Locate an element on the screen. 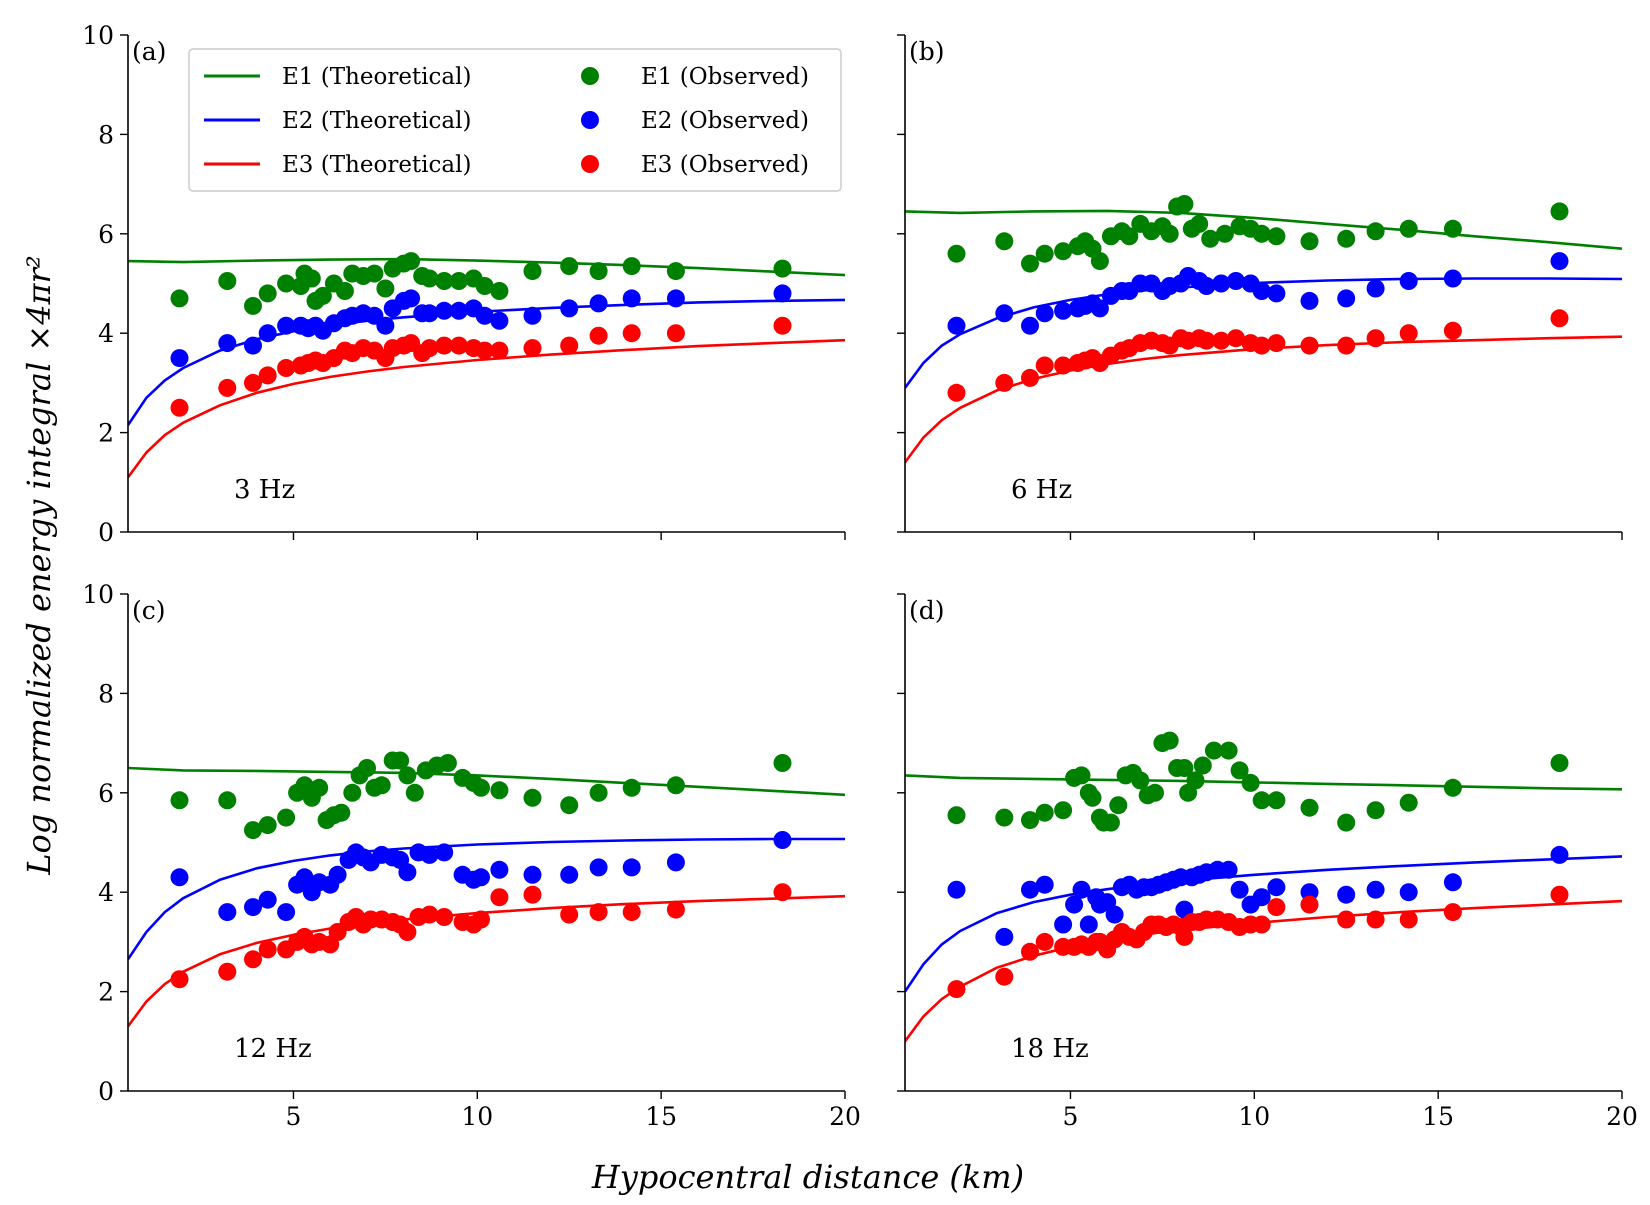 The image size is (1650, 1205). y-tick-label: 2 is located at coordinates (106, 992).